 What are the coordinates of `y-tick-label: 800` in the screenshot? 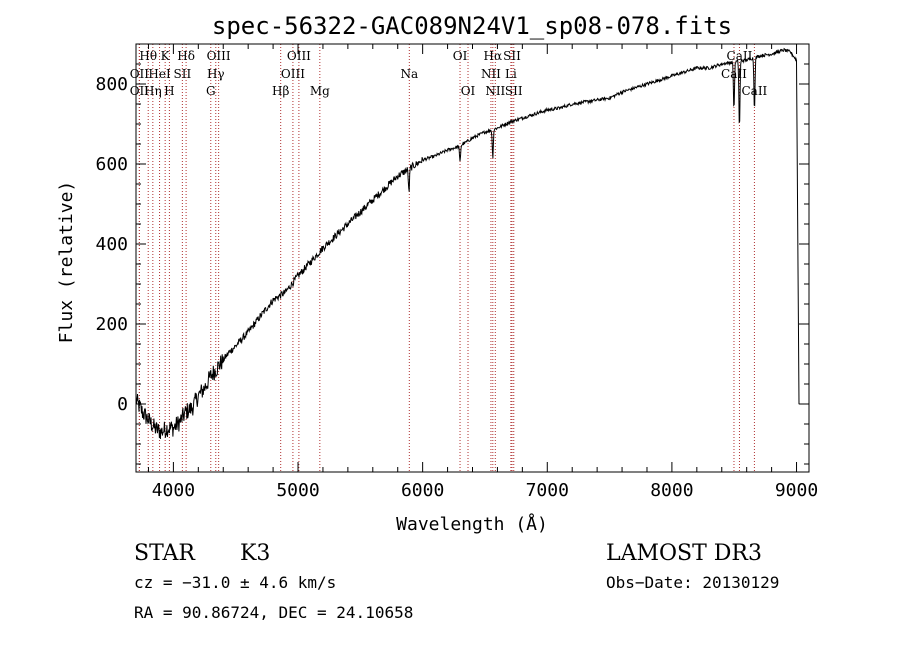 It's located at (111, 84).